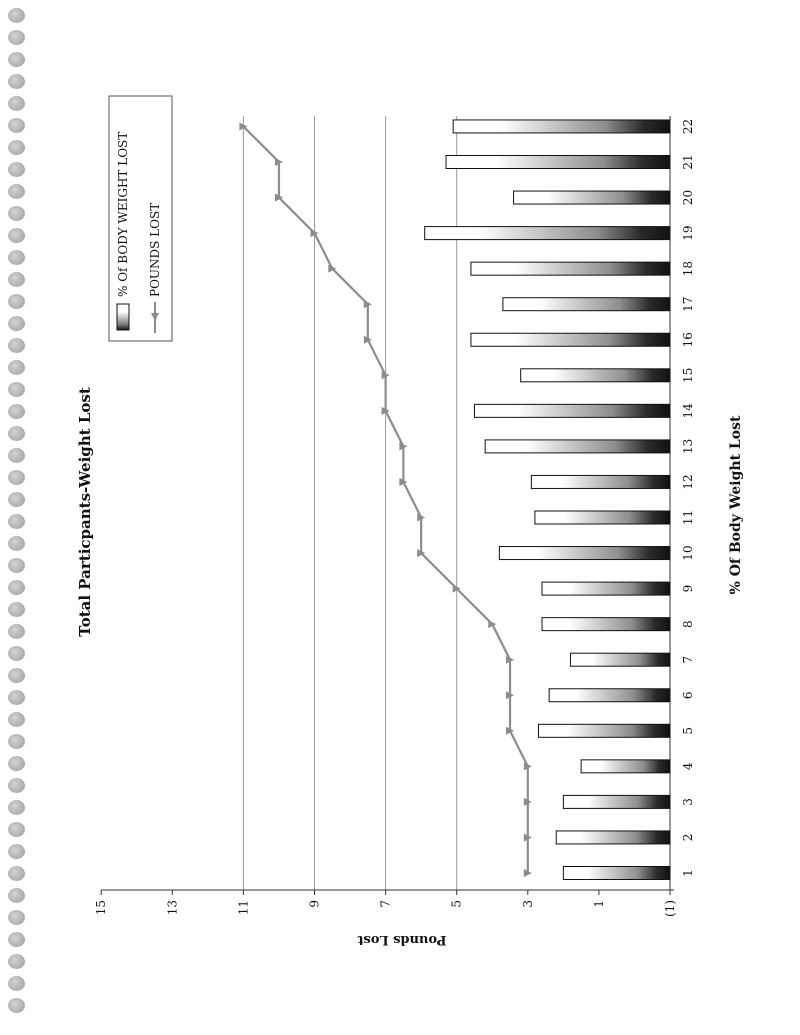 This screenshot has width=800, height=1035. Describe the element at coordinates (688, 232) in the screenshot. I see `x-tick-label: 19` at that location.